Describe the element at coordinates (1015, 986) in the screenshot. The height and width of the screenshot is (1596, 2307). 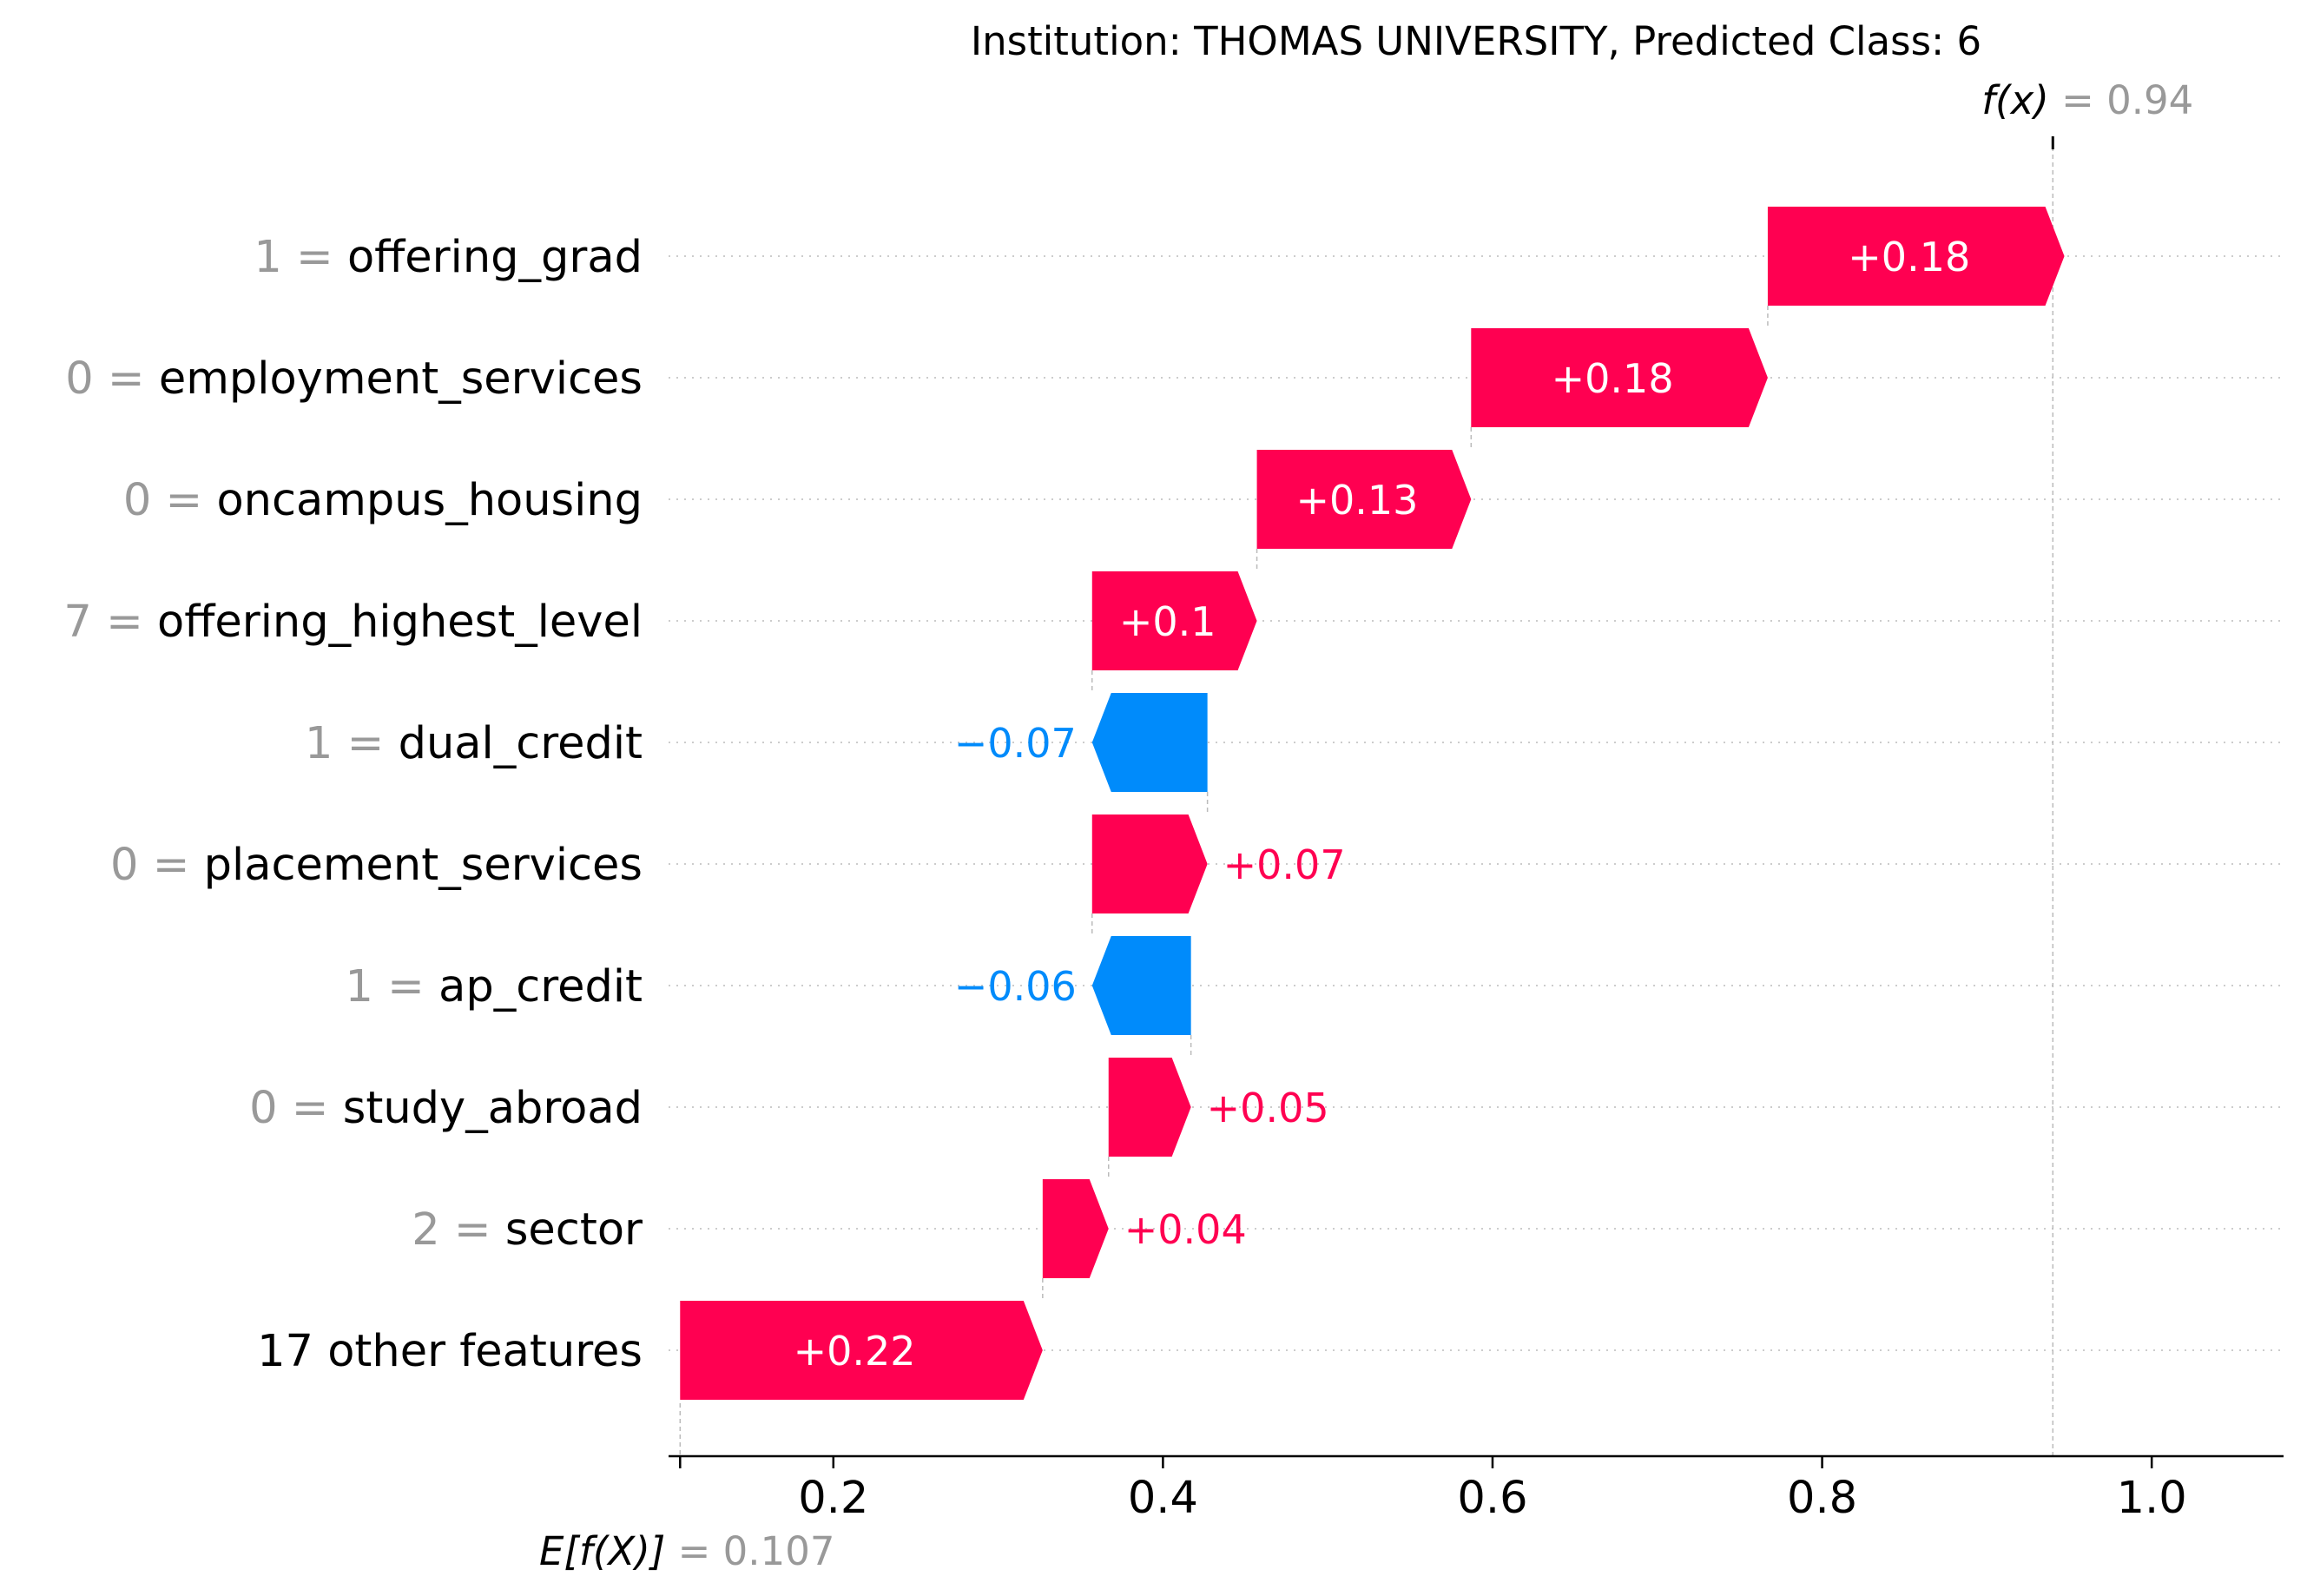
I see `bar-value-label: −0.06` at that location.